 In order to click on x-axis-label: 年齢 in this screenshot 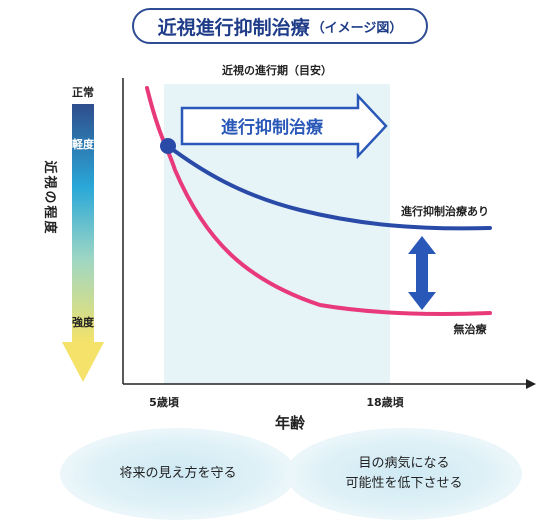, I will do `click(290, 423)`.